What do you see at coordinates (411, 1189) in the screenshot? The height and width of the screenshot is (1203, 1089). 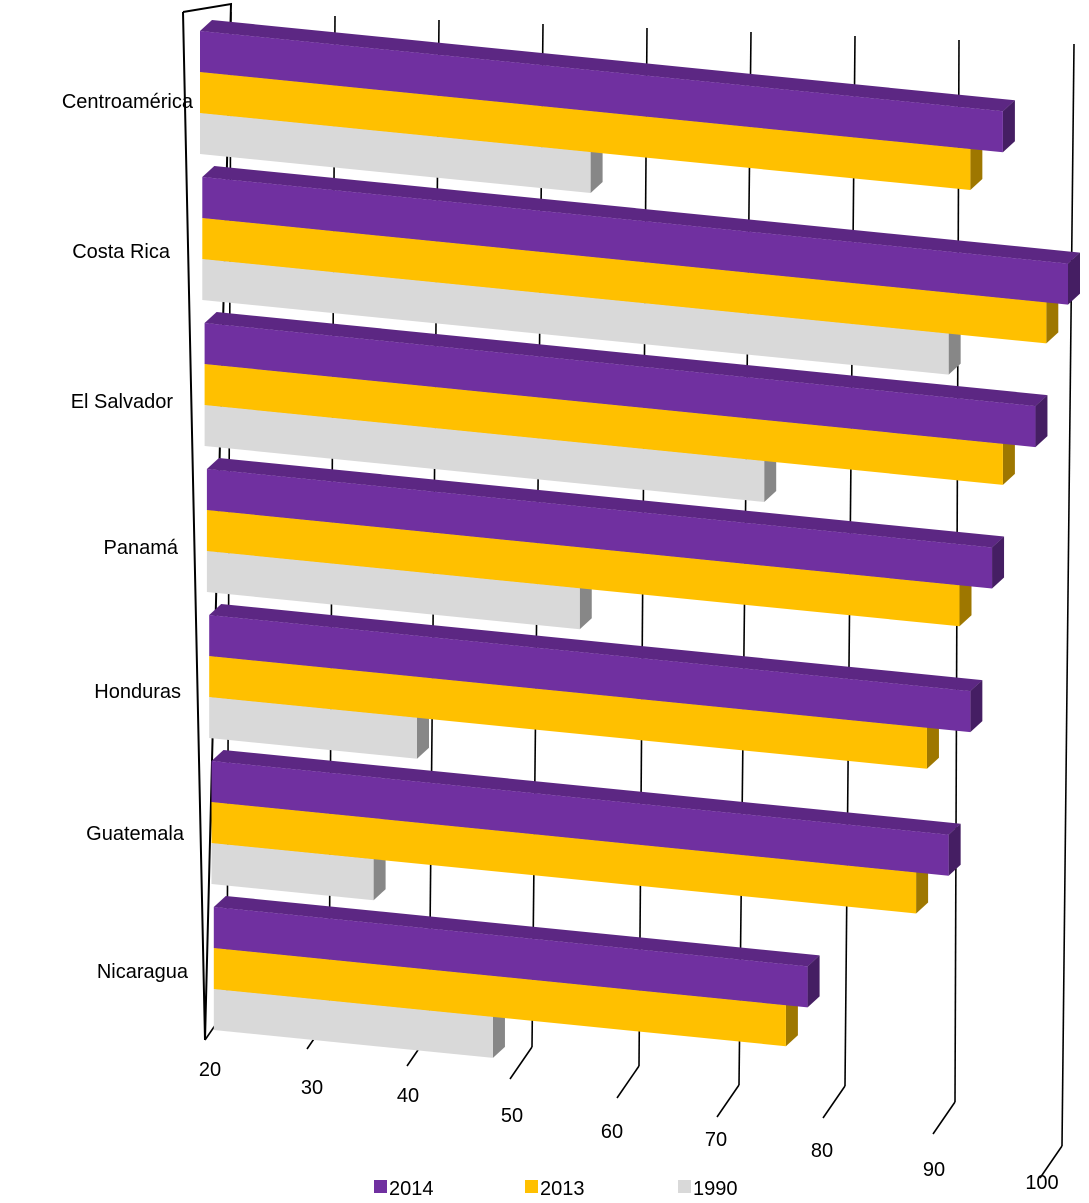 I see `legend-label: 2014` at bounding box center [411, 1189].